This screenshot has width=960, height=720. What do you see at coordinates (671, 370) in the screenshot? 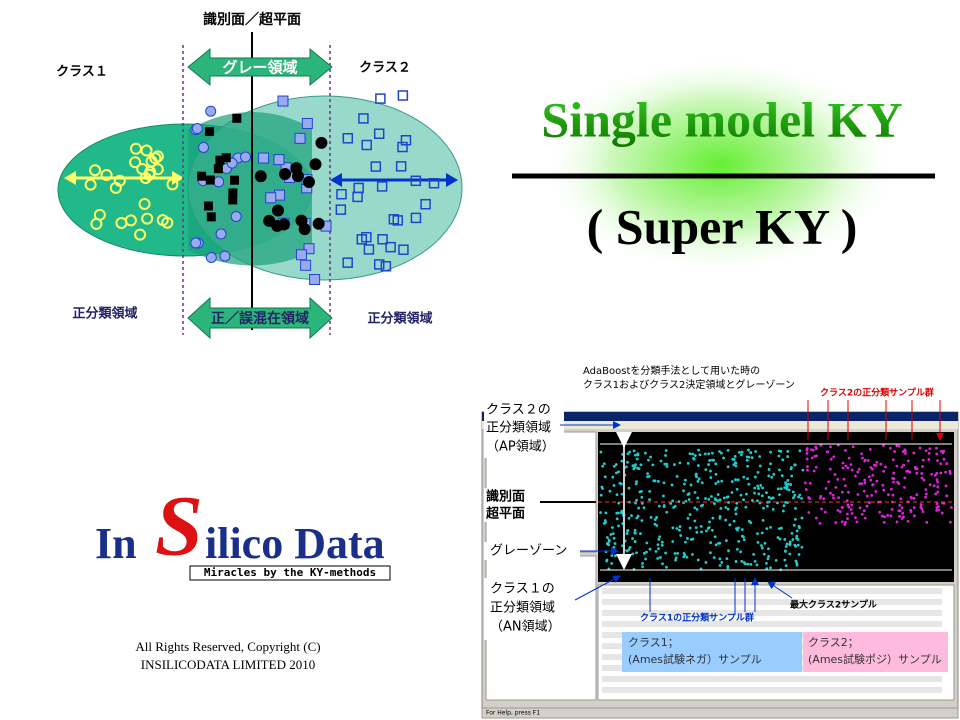
I see `caption: AdaBoostを分類手法として用いた時の` at bounding box center [671, 370].